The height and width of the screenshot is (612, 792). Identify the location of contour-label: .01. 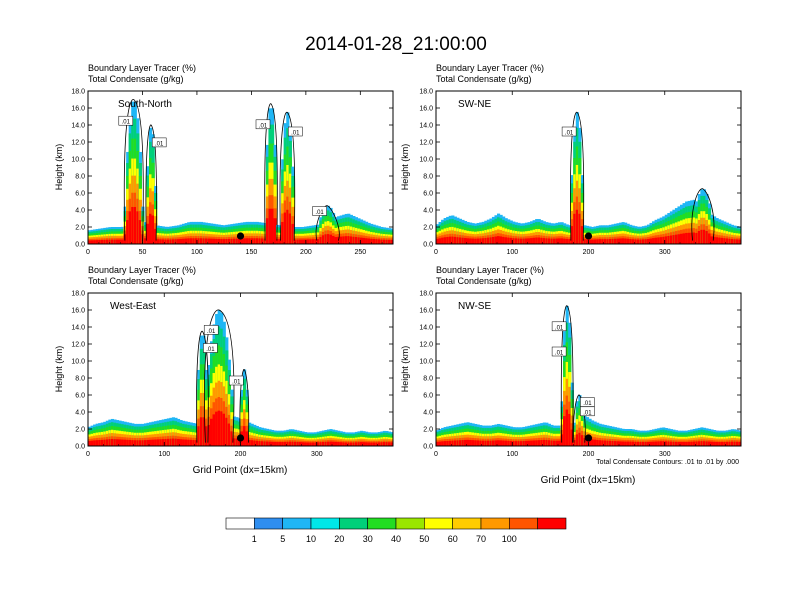
(559, 354).